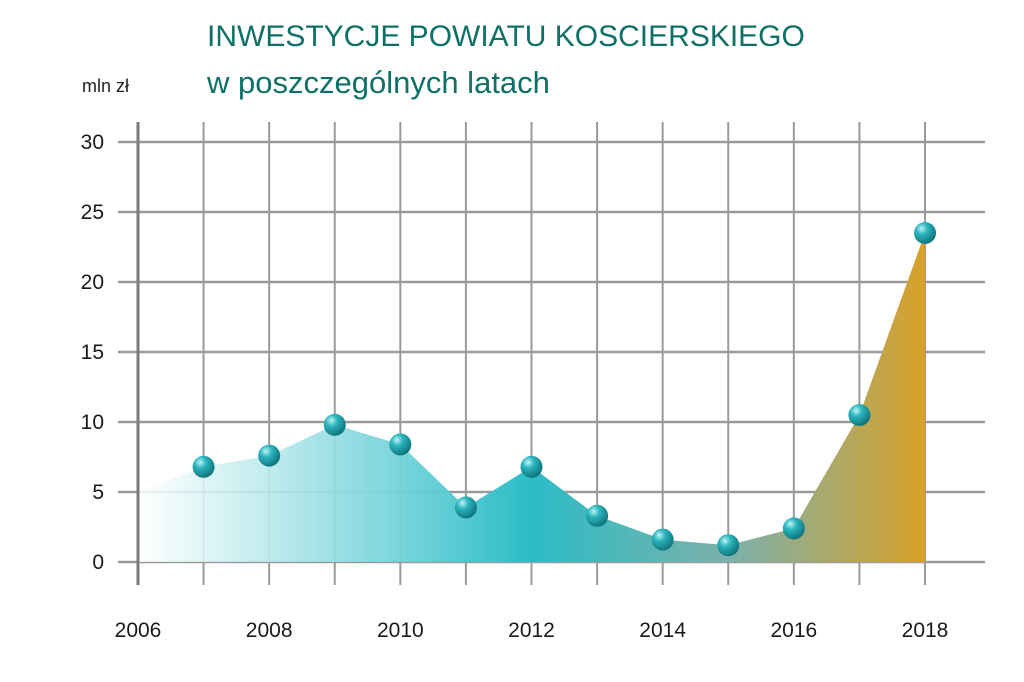 This screenshot has width=1024, height=682. Describe the element at coordinates (269, 455) in the screenshot. I see `data-point-2008` at that location.